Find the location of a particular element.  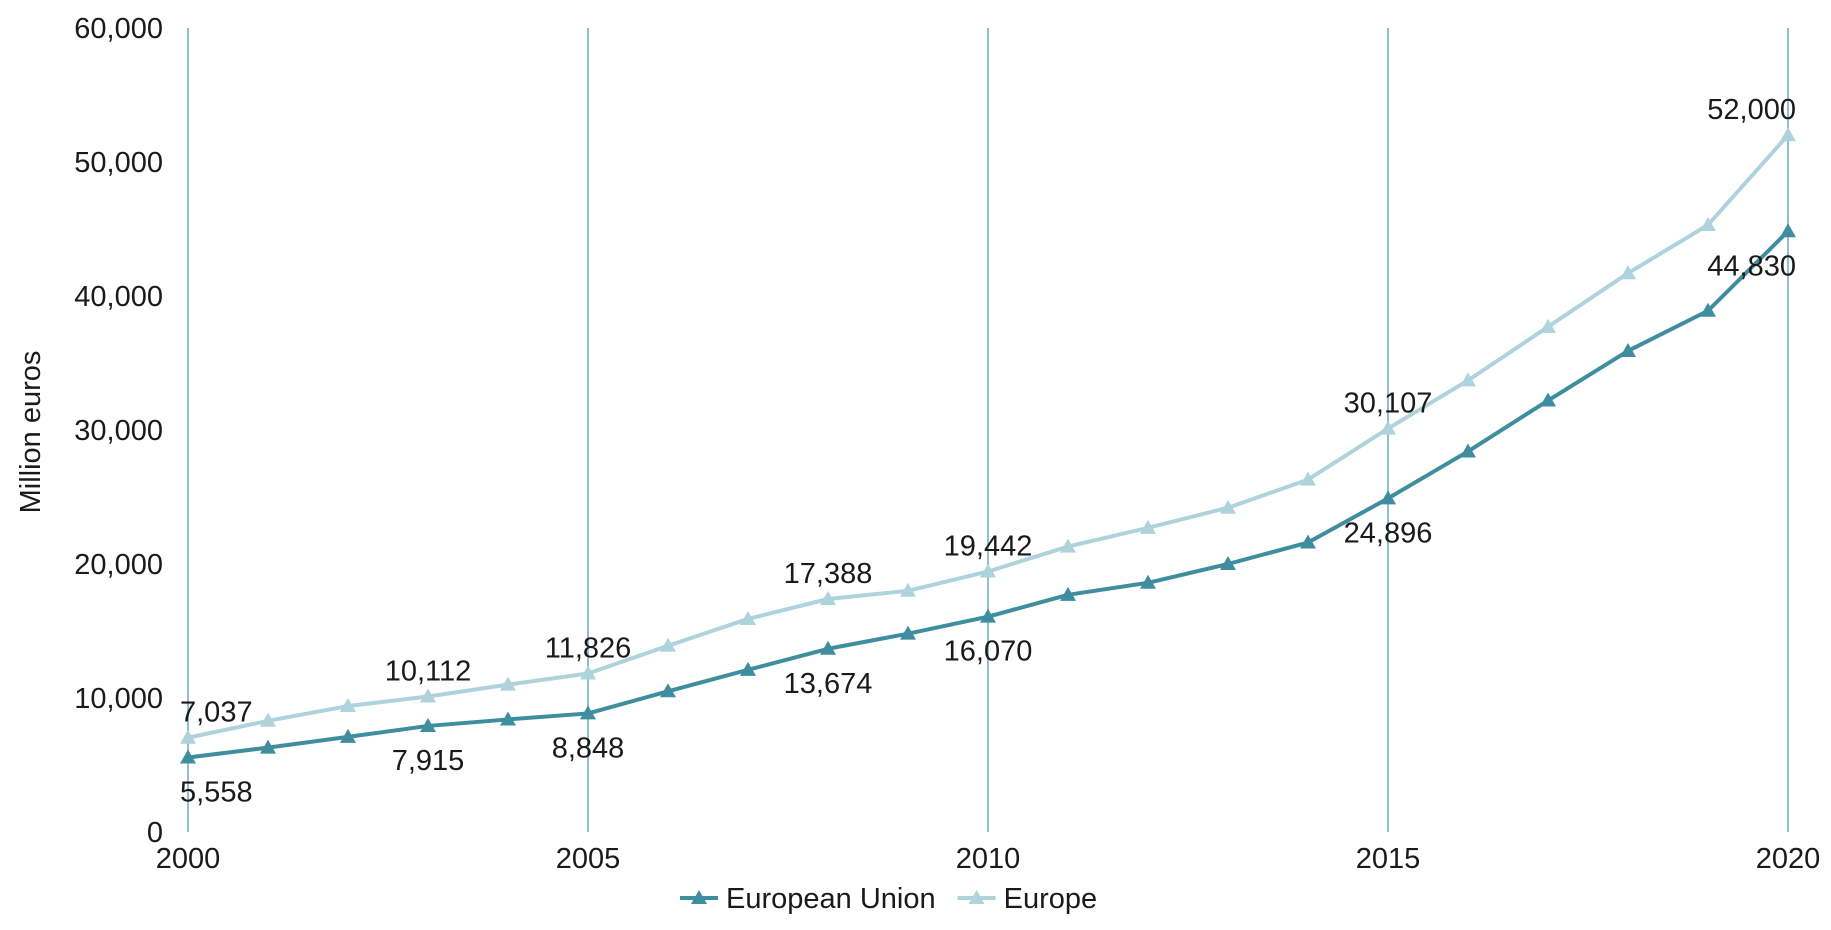

y-tick-label: 0 is located at coordinates (155, 833).